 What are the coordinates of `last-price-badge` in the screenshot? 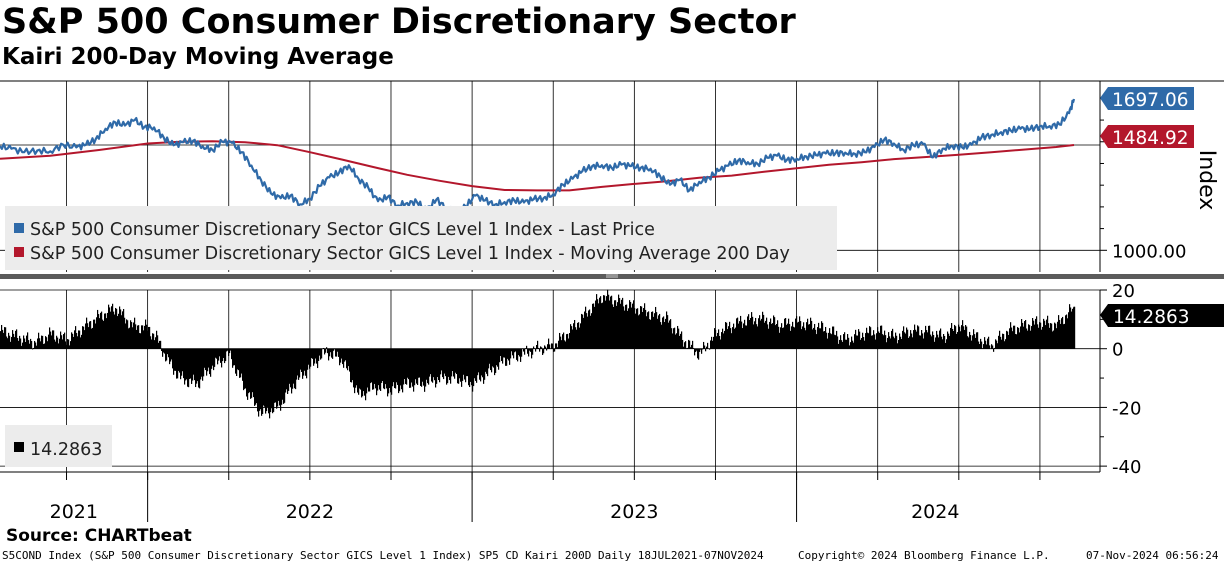 It's located at (1147, 98).